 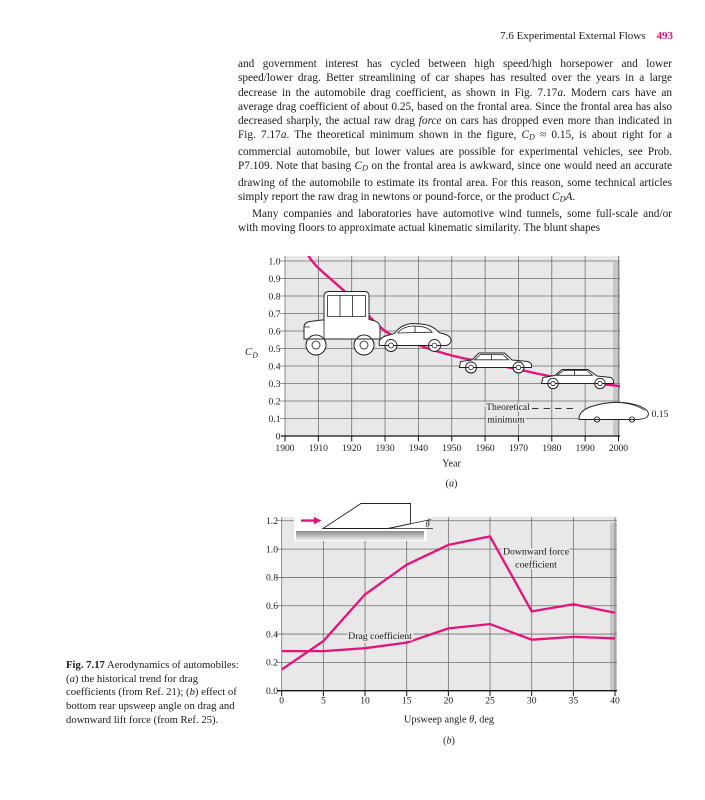 What do you see at coordinates (490, 701) in the screenshot?
I see `x-tick-label: 25` at bounding box center [490, 701].